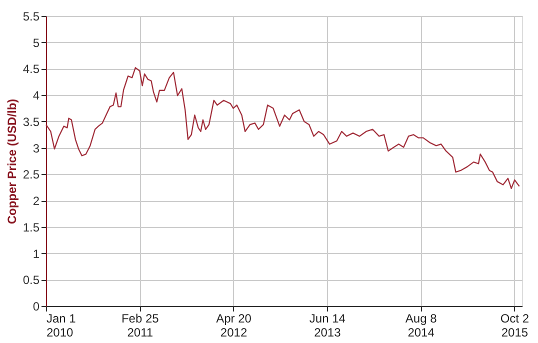  Describe the element at coordinates (11, 161) in the screenshot. I see `y-axis-title: Copper Price (USD/lb)` at that location.